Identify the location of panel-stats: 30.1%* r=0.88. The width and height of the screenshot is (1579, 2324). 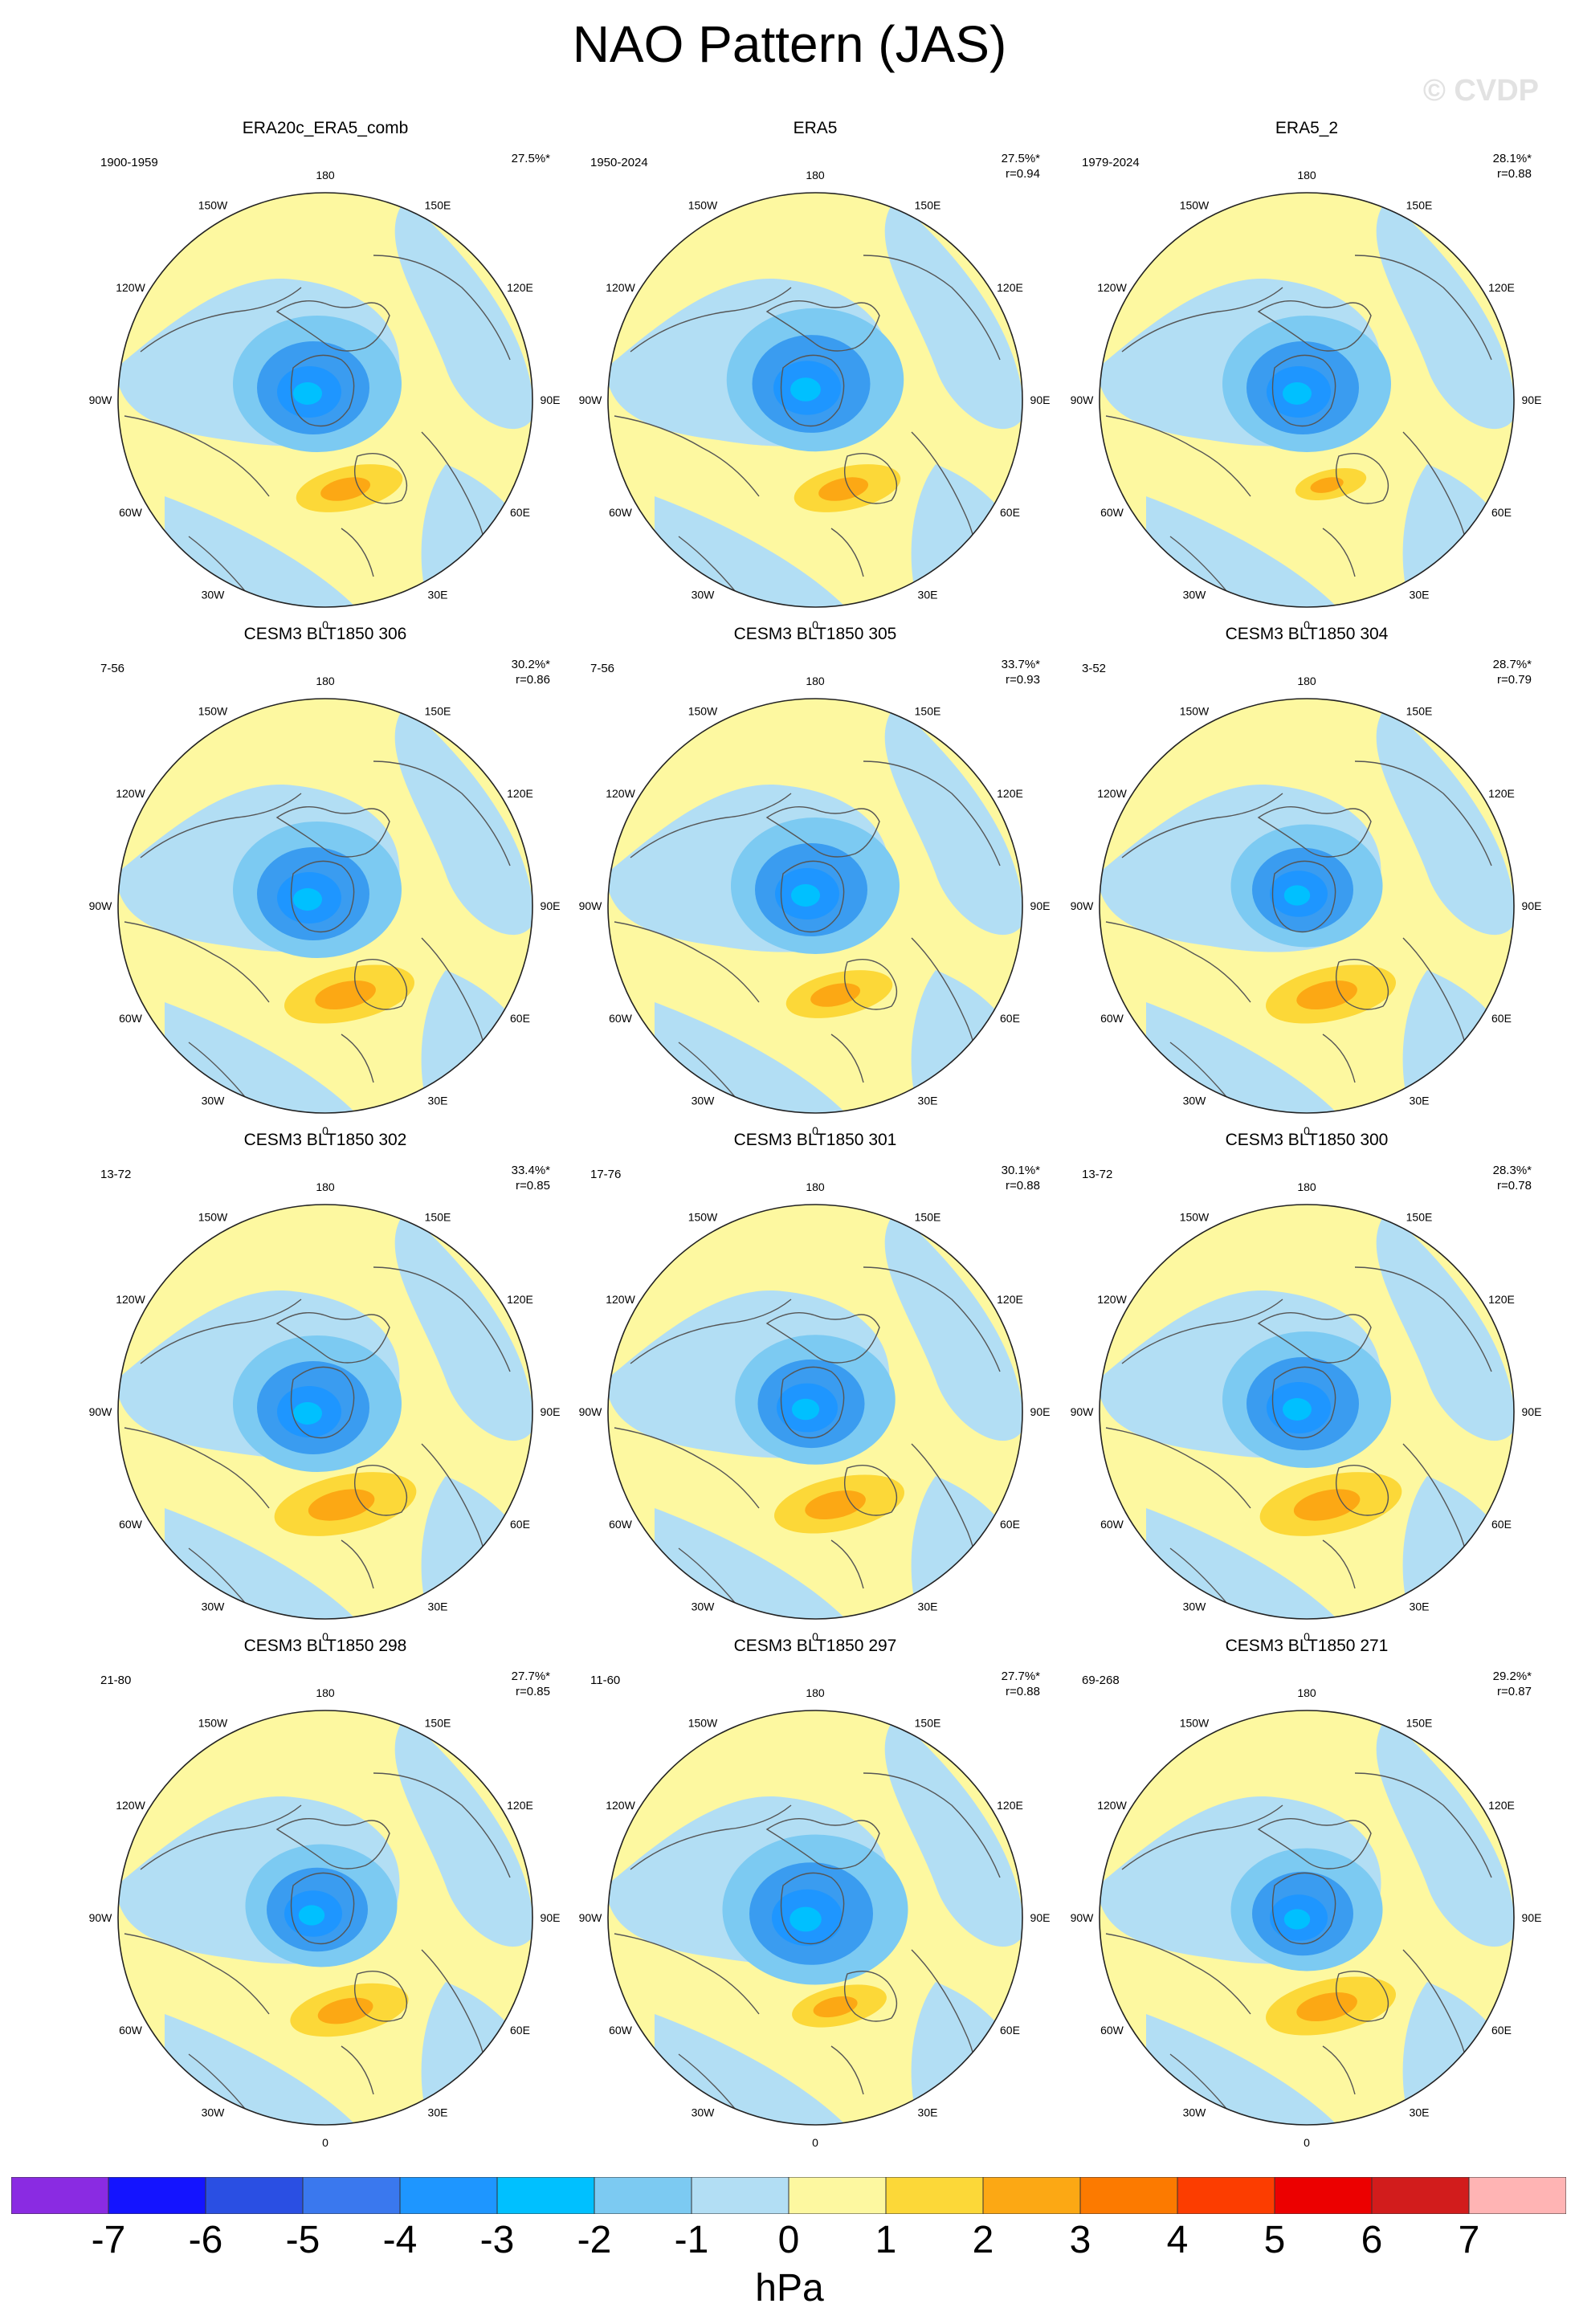
(1021, 1178).